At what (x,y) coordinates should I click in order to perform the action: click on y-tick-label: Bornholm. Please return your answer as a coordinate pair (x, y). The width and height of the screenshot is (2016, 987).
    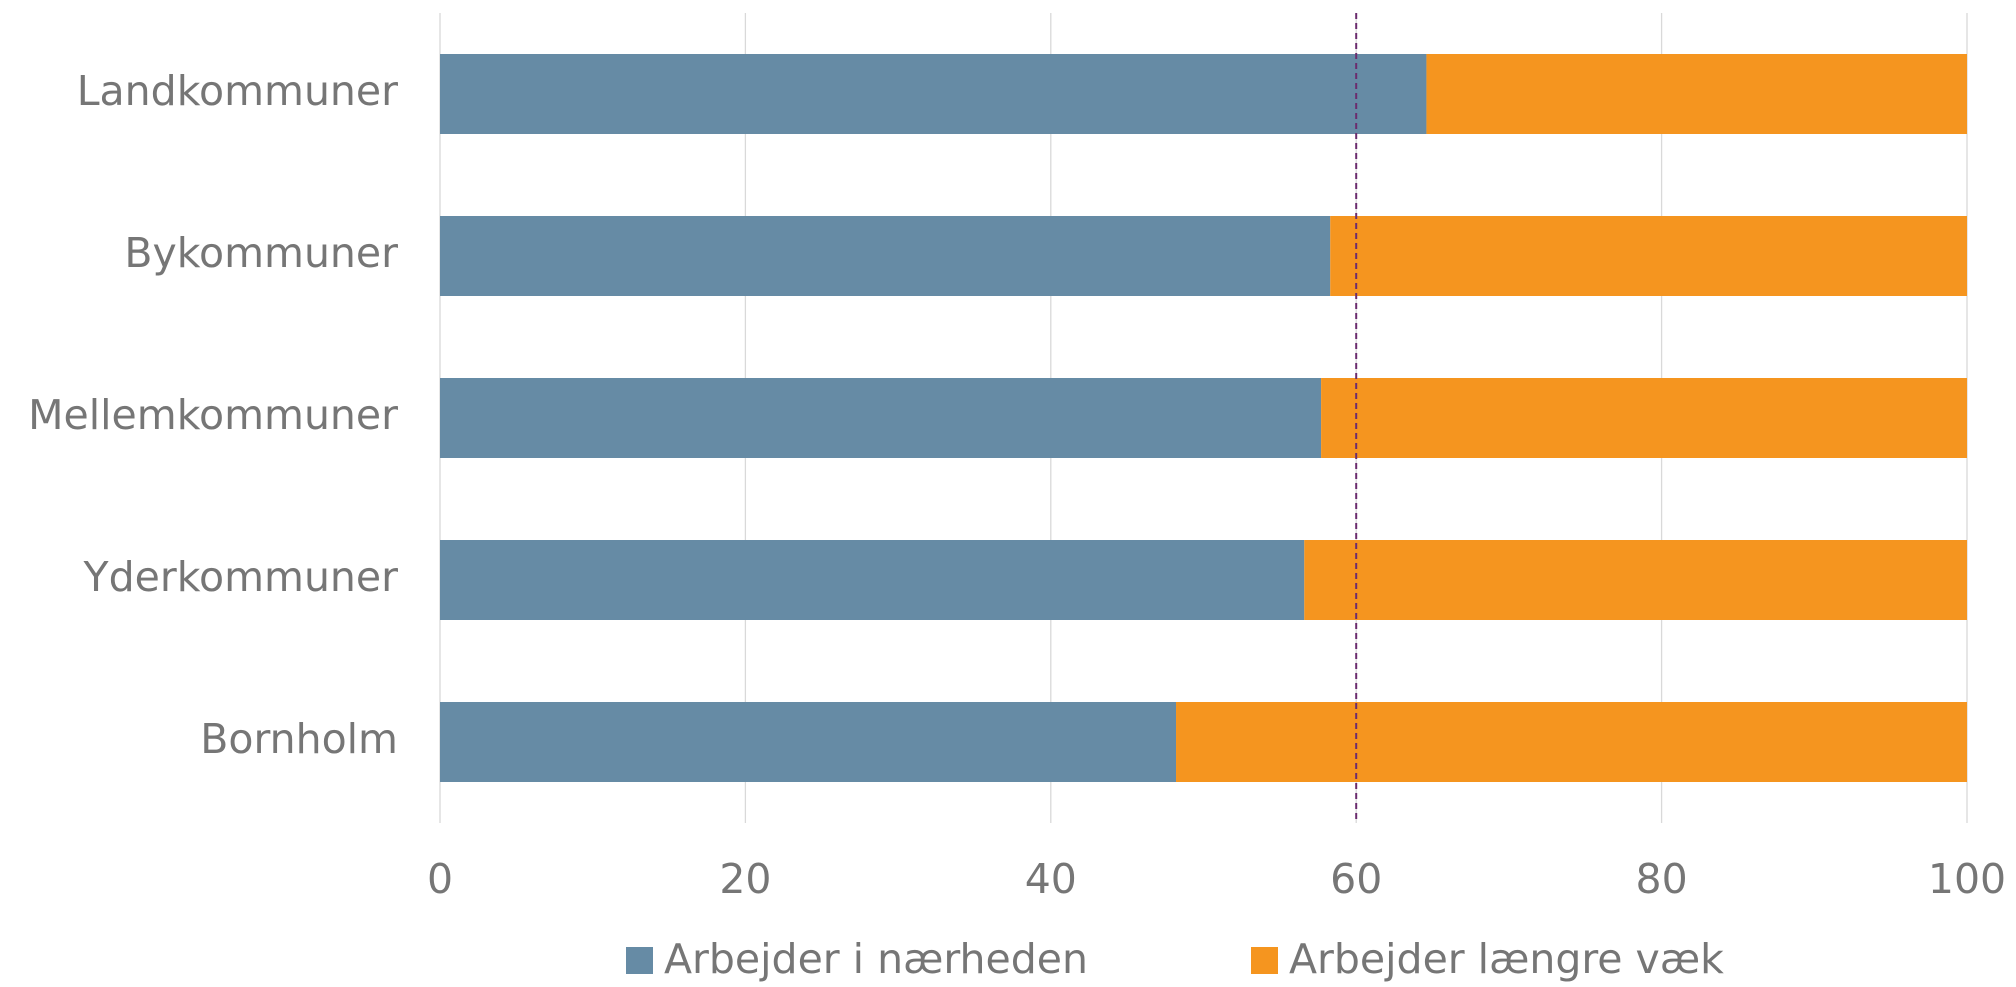
    Looking at the image, I should click on (299, 739).